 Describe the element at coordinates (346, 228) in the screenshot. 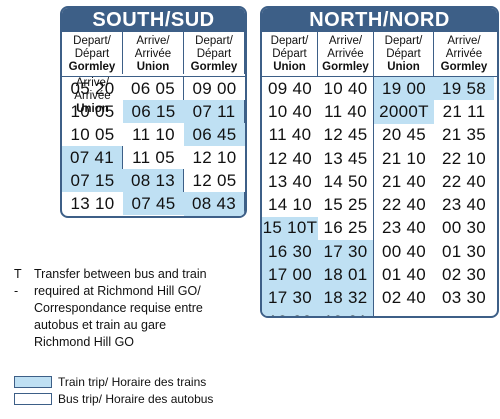

I see `north-time-cell: 16 25` at that location.